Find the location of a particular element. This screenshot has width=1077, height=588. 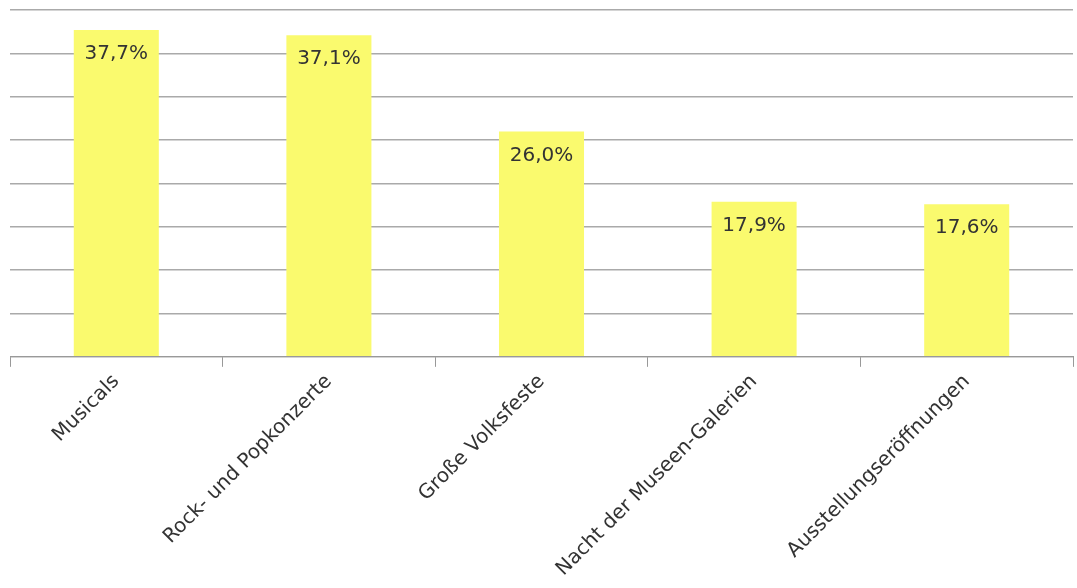

data-label: 26,0% is located at coordinates (541, 153).